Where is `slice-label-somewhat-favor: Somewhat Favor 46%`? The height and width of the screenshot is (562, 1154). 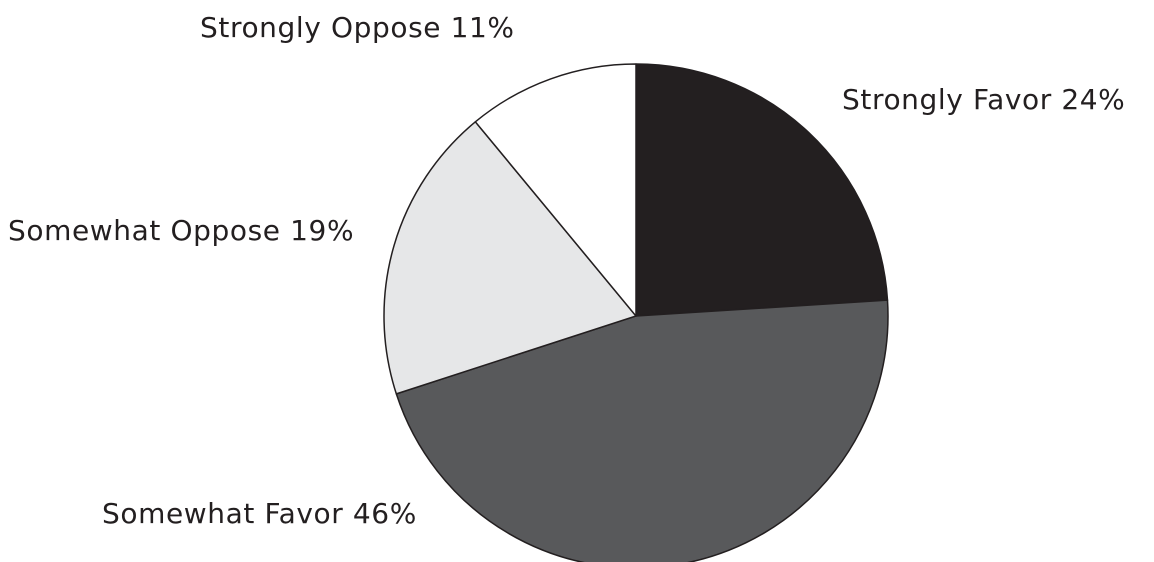 slice-label-somewhat-favor: Somewhat Favor 46% is located at coordinates (259, 513).